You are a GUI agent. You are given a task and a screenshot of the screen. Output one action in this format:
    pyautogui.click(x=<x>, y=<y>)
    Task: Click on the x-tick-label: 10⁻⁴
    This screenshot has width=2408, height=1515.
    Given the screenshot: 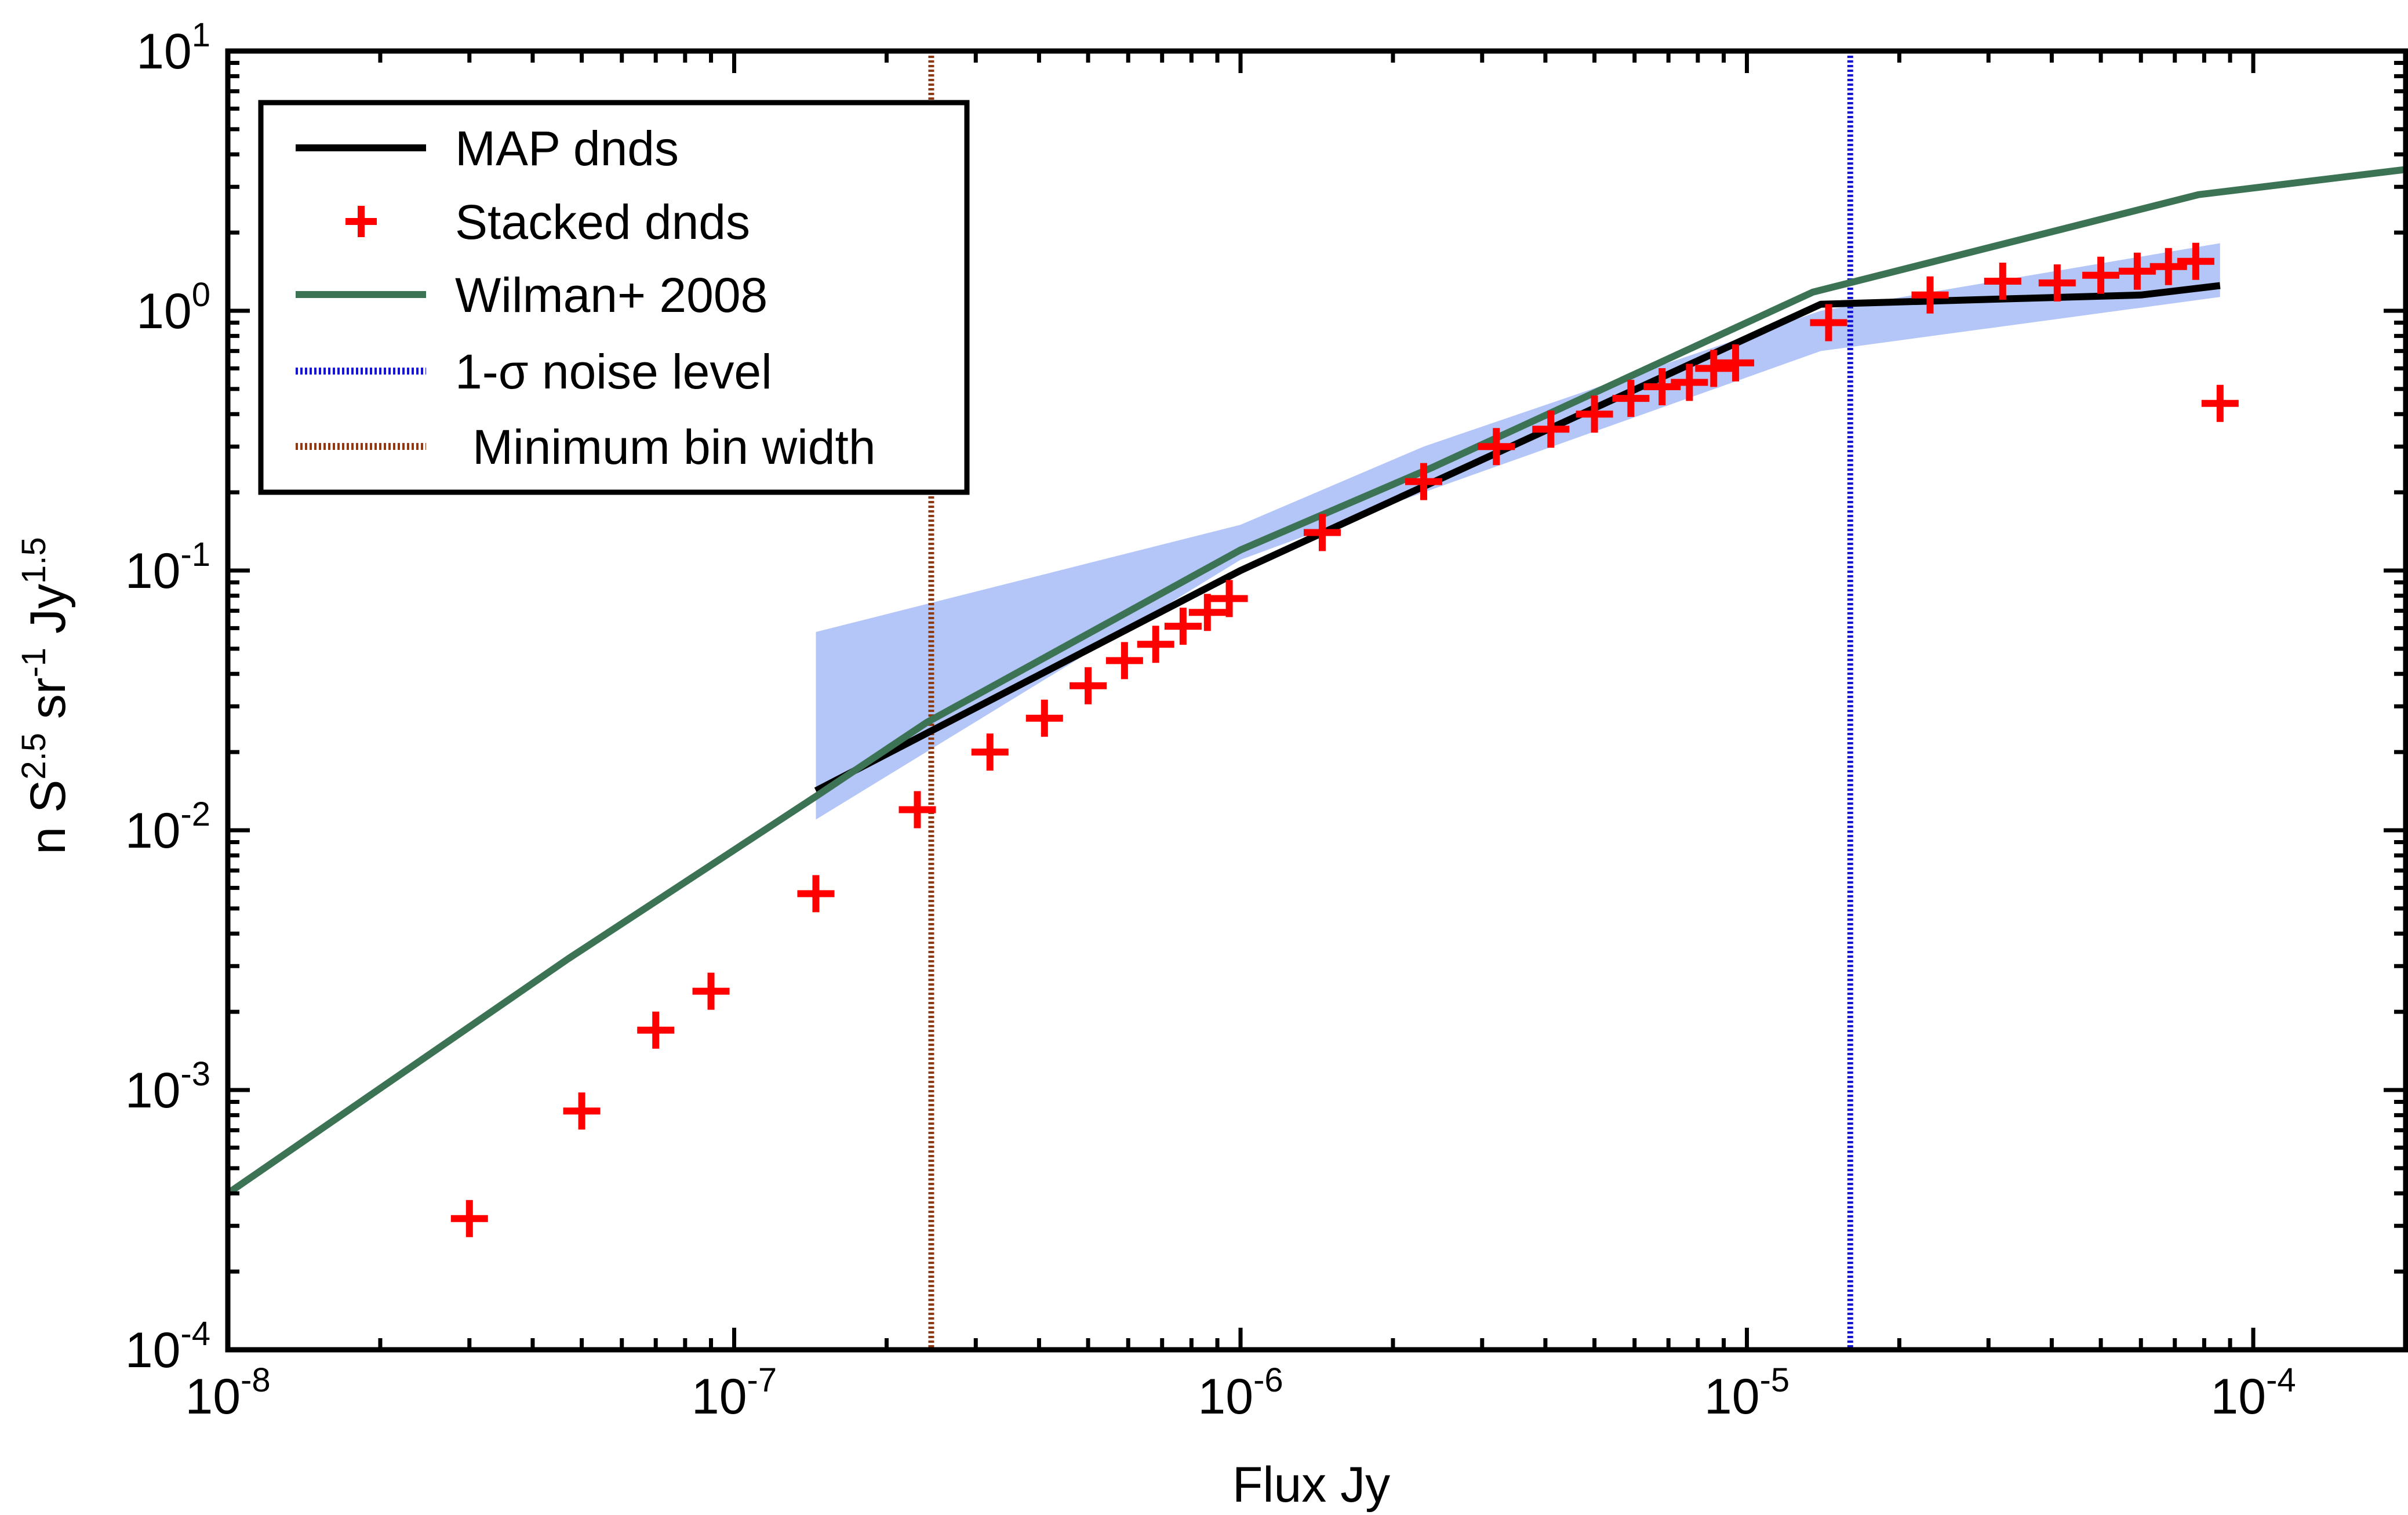 What is the action you would take?
    pyautogui.click(x=2253, y=1393)
    